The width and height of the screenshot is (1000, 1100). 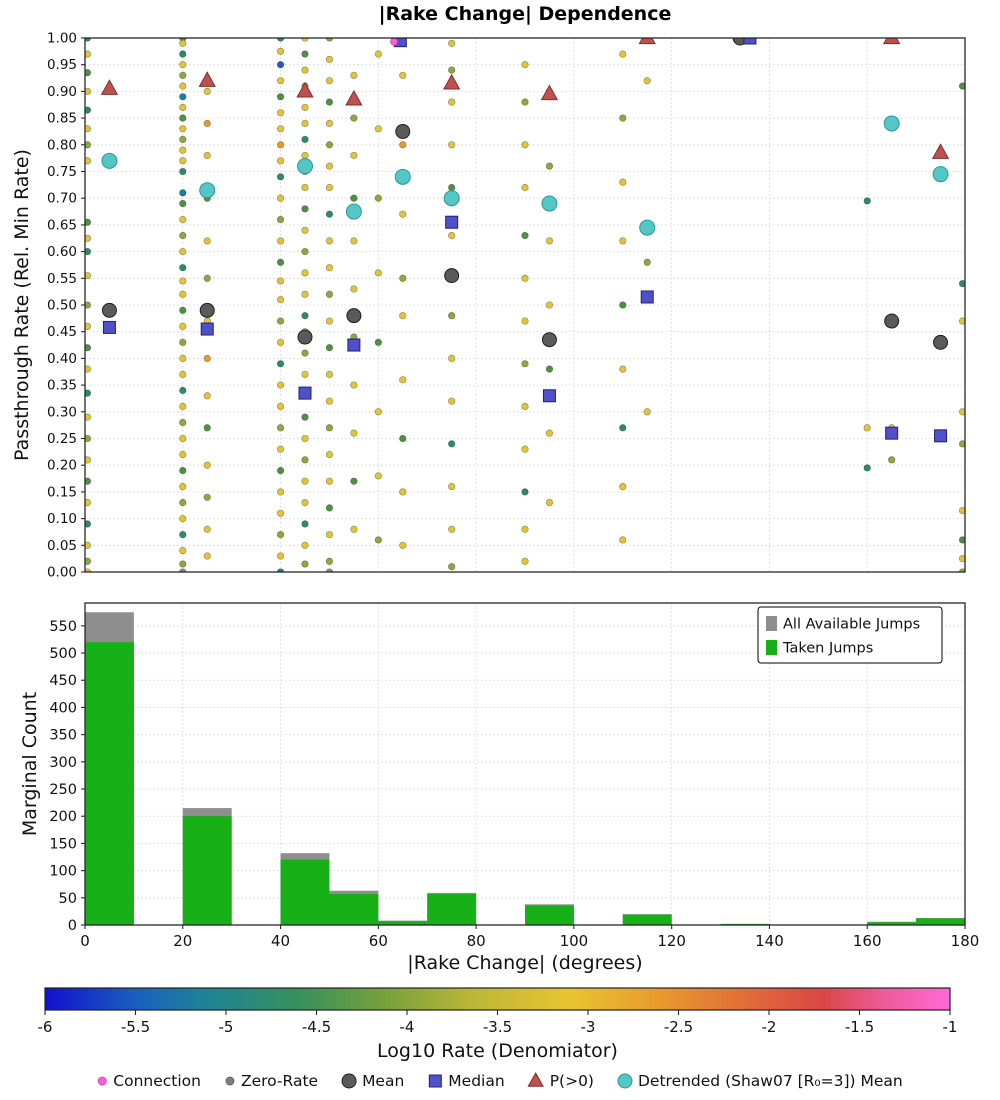 What do you see at coordinates (62, 225) in the screenshot?
I see `y-tick-label: 0.65` at bounding box center [62, 225].